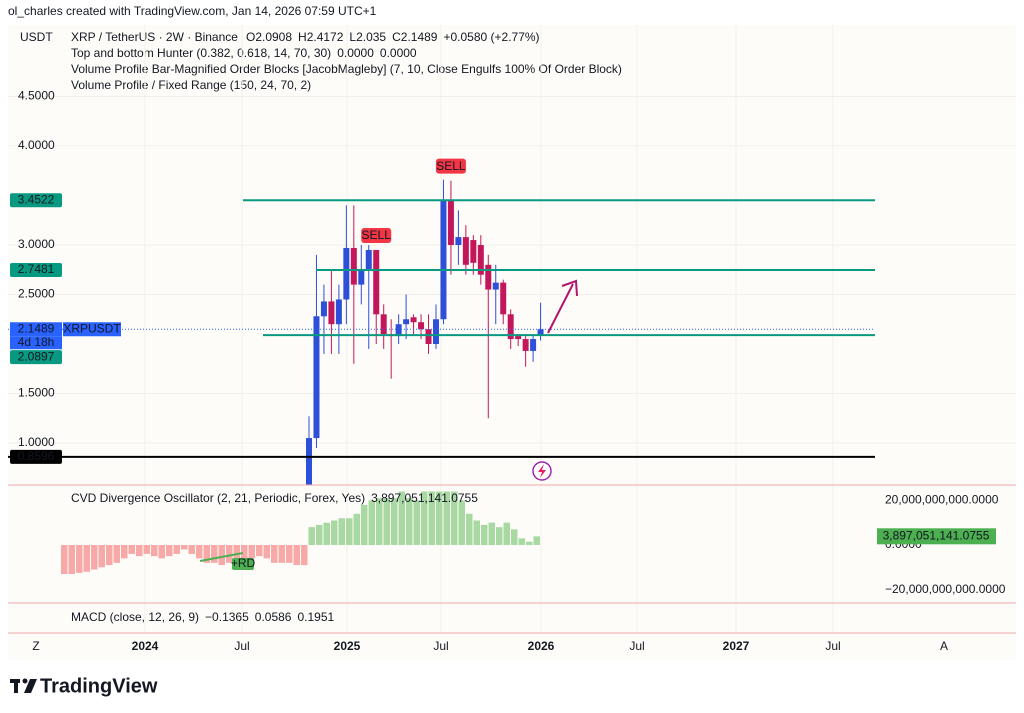  I want to click on ohlc-value: 2.1489, so click(419, 37).